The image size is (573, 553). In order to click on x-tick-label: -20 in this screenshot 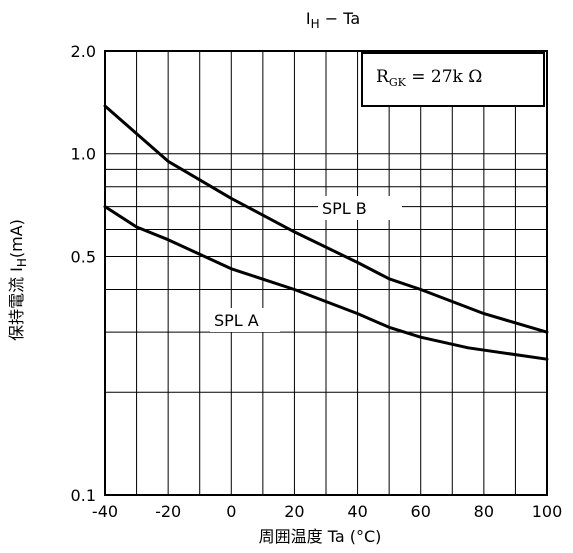, I will do `click(168, 511)`.